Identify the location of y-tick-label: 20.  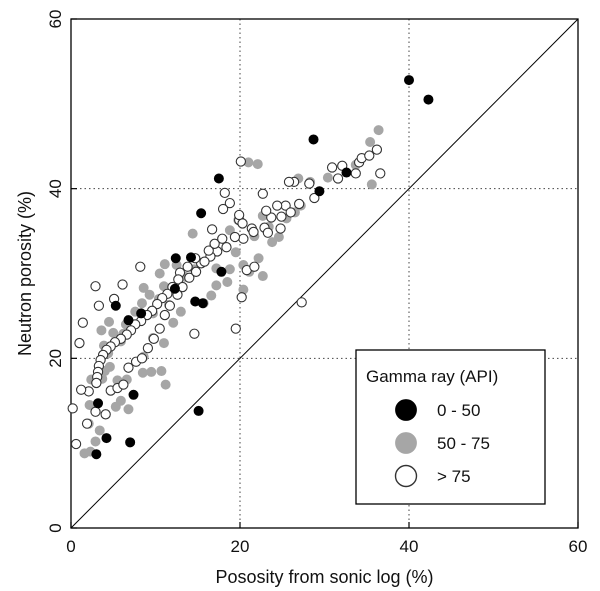
(55, 358).